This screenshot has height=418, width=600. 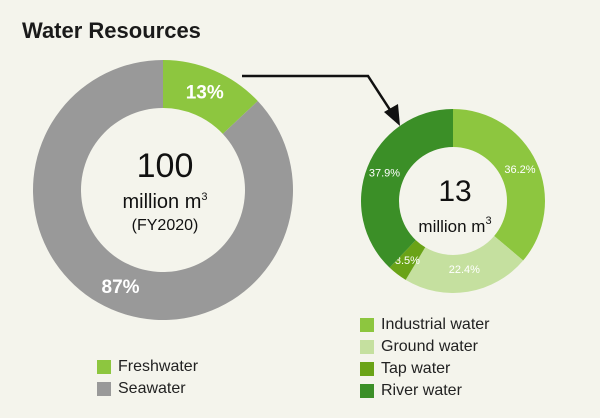 I want to click on freshwater-breakdown-donut: 36.2% 22.4% 3.5% 37.9%, so click(x=453, y=201).